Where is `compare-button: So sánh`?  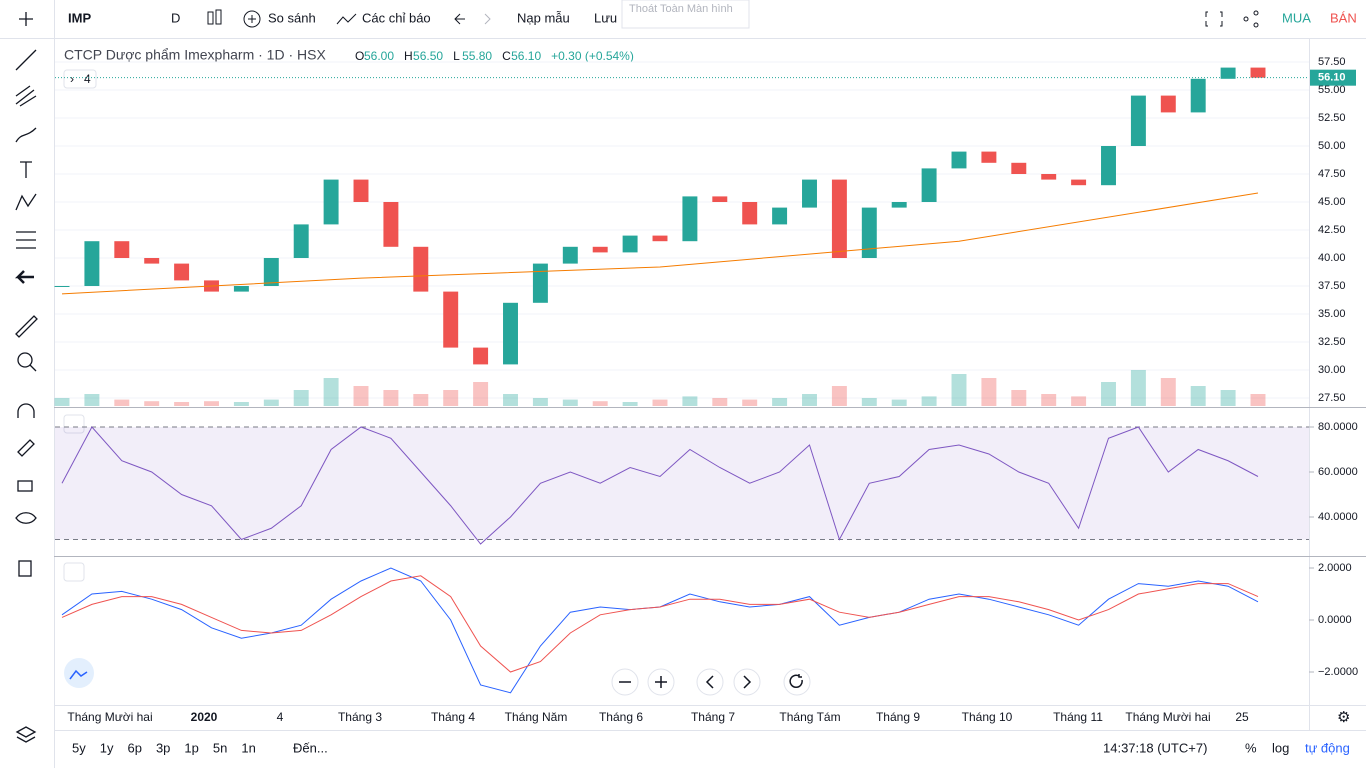 compare-button: So sánh is located at coordinates (292, 17).